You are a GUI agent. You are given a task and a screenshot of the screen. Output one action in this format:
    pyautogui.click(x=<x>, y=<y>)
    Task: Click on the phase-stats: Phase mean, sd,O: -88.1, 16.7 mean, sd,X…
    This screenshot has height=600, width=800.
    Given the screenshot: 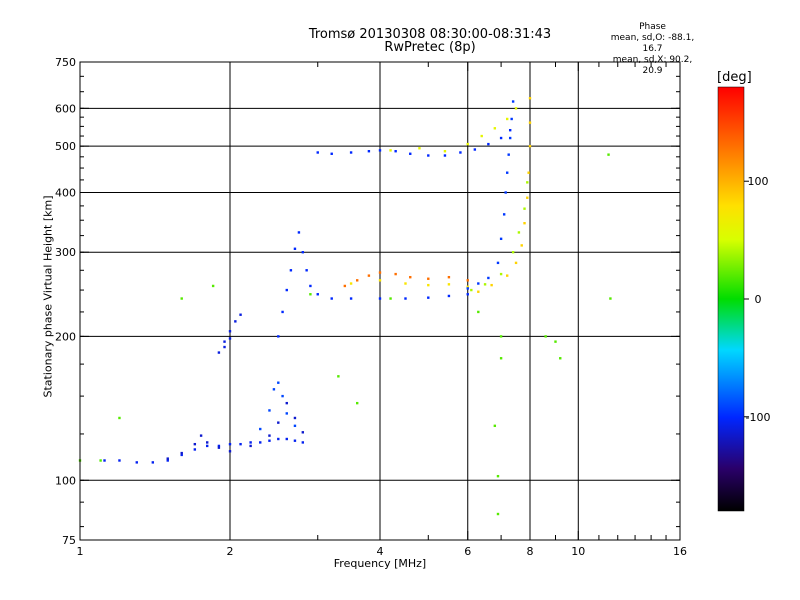 What is the action you would take?
    pyautogui.click(x=652, y=49)
    